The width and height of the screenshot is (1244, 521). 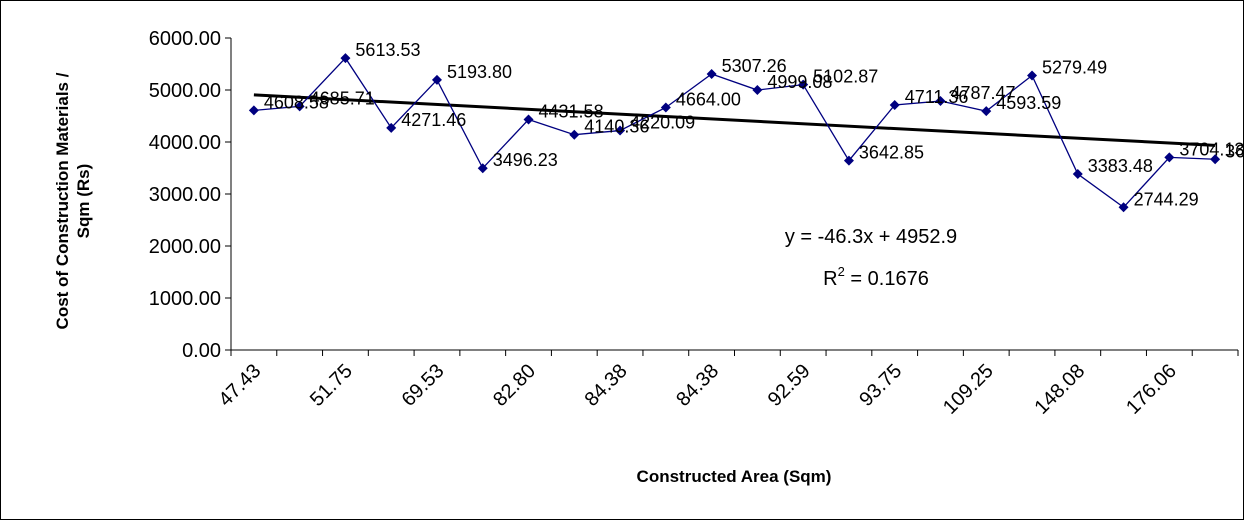 I want to click on data-label: 4431.58, so click(x=571, y=112).